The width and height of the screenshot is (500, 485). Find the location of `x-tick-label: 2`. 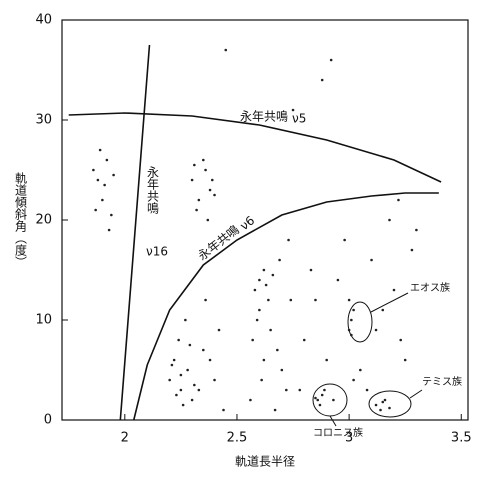

x-tick-label: 2 is located at coordinates (125, 438).